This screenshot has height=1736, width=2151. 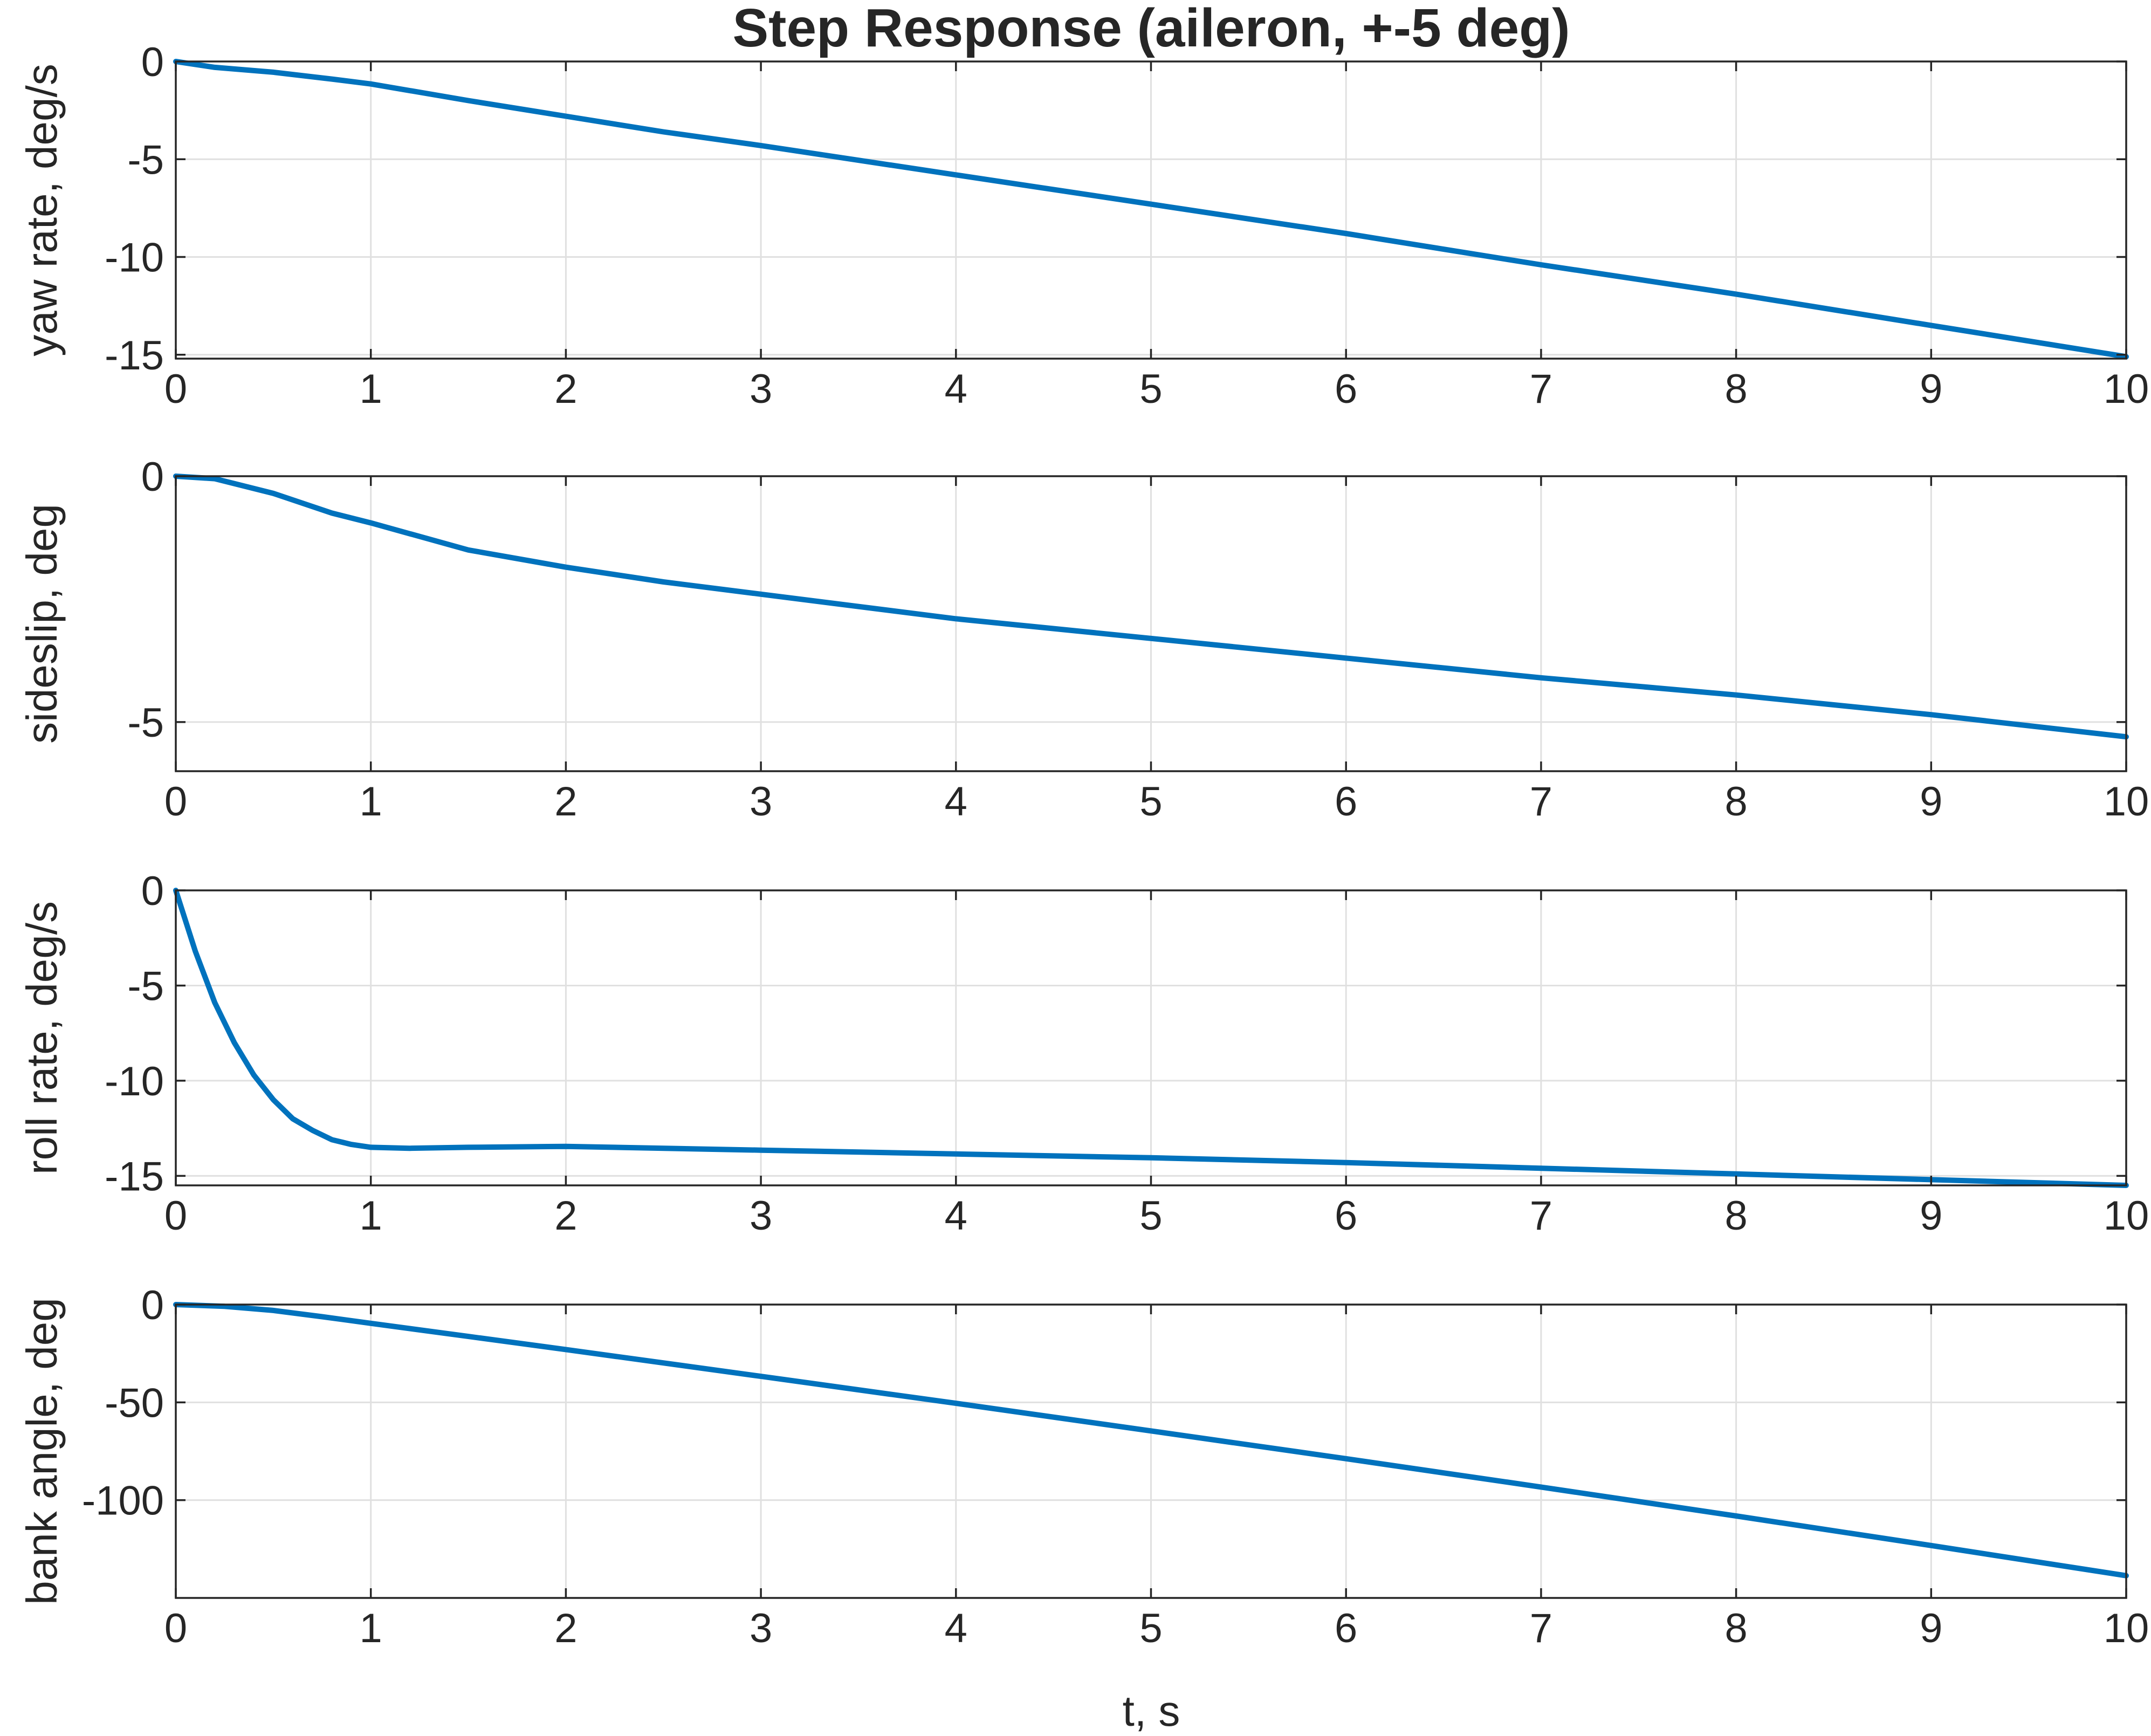 I want to click on y-tick-label: -50, so click(x=134, y=1403).